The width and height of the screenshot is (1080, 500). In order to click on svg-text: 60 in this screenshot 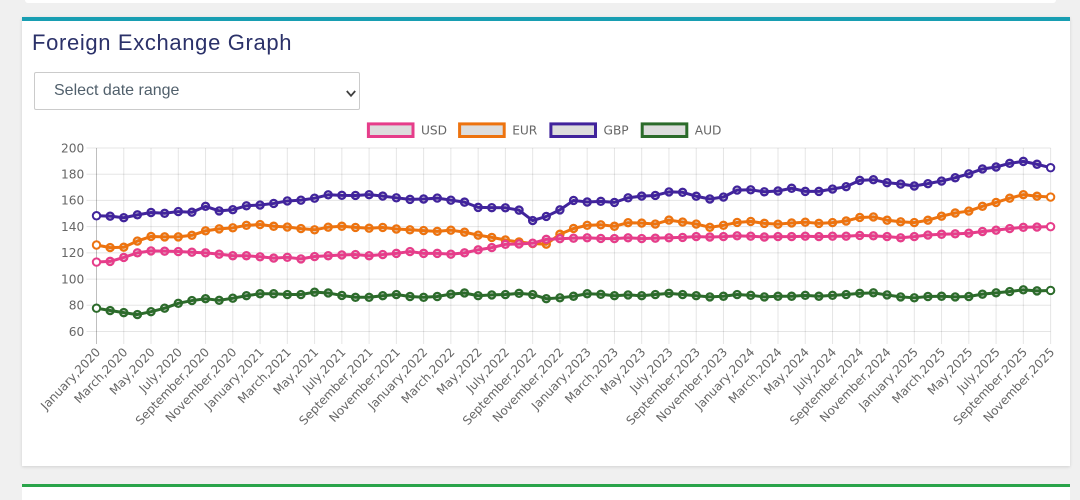, I will do `click(77, 332)`.